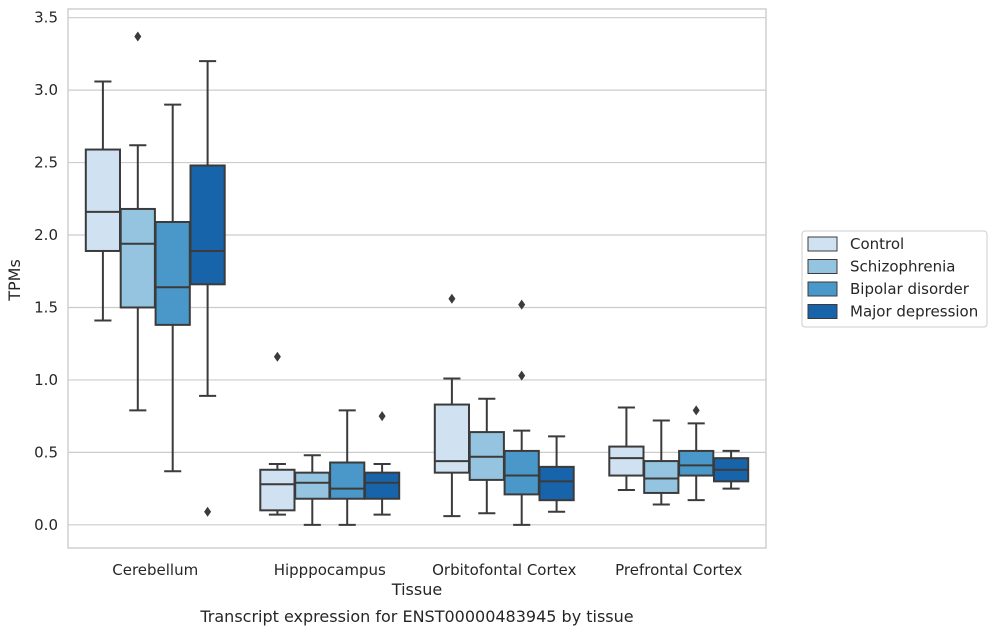 The height and width of the screenshot is (634, 997). Describe the element at coordinates (46, 90) in the screenshot. I see `y-tick-label: 3.0` at that location.